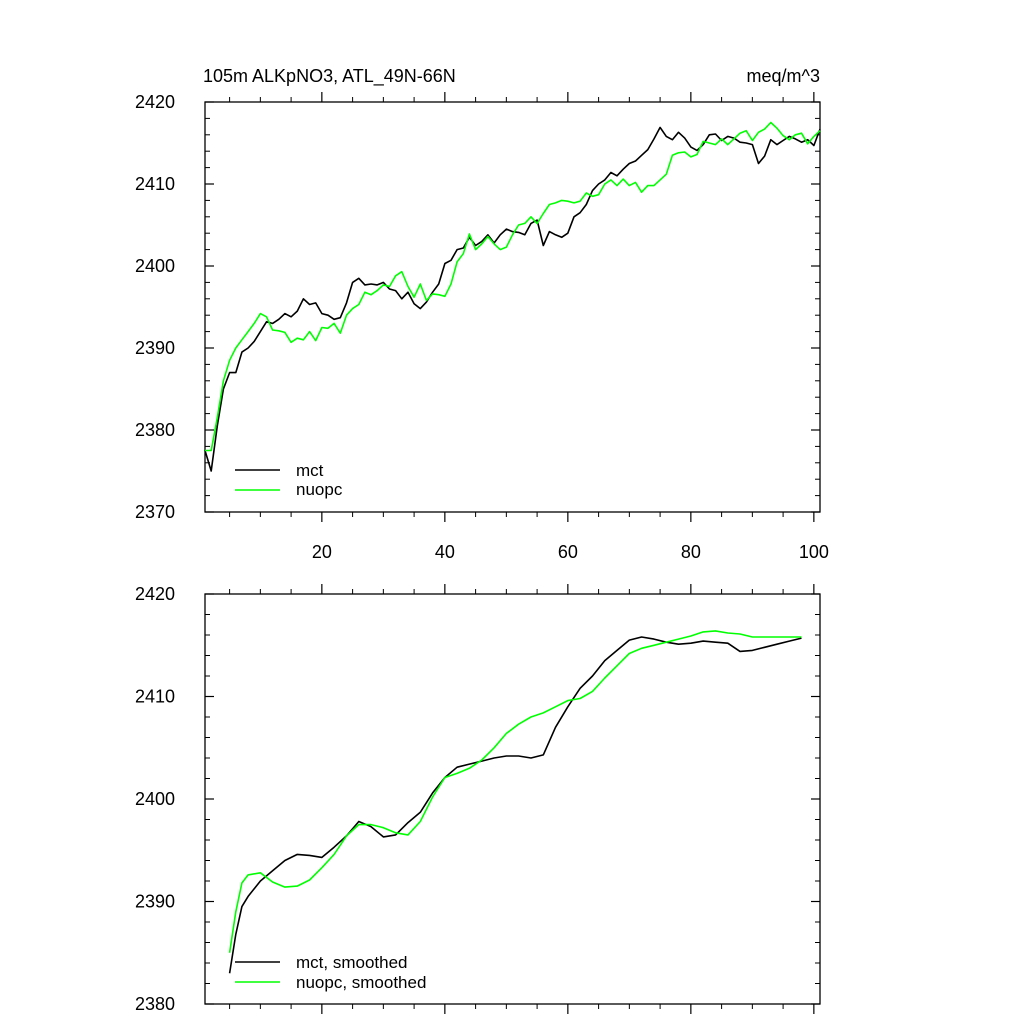  Describe the element at coordinates (289, 480) in the screenshot. I see `top-legend: mct nuopc` at that location.